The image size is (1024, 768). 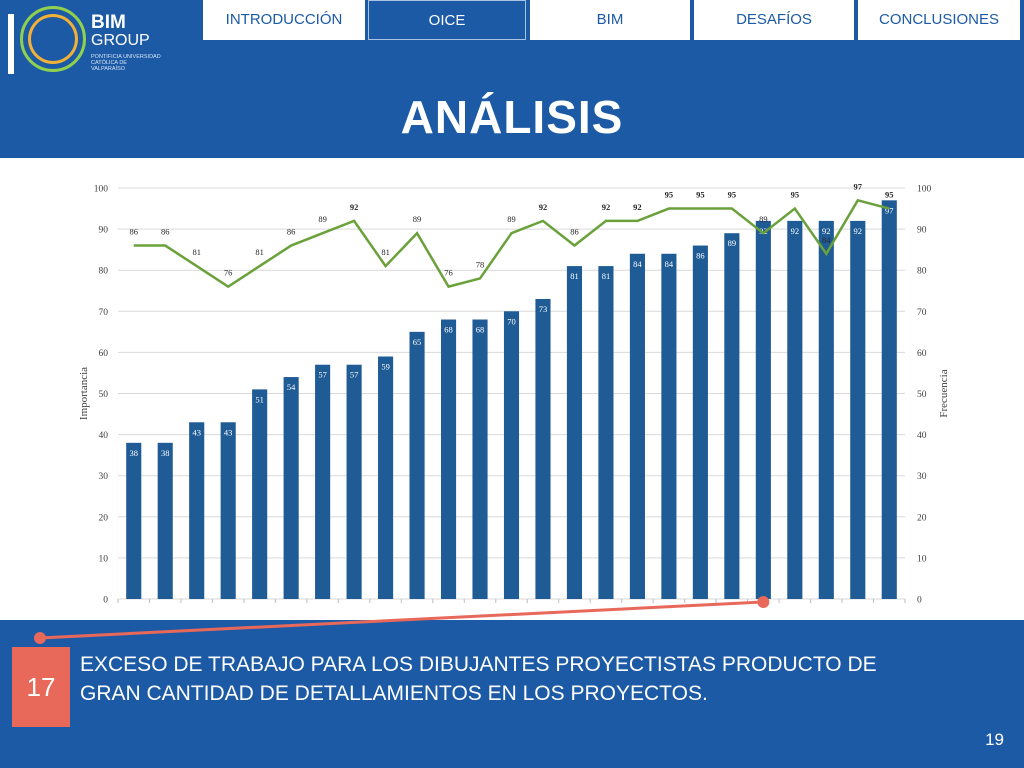 I want to click on callout-dot-end, so click(x=763, y=602).